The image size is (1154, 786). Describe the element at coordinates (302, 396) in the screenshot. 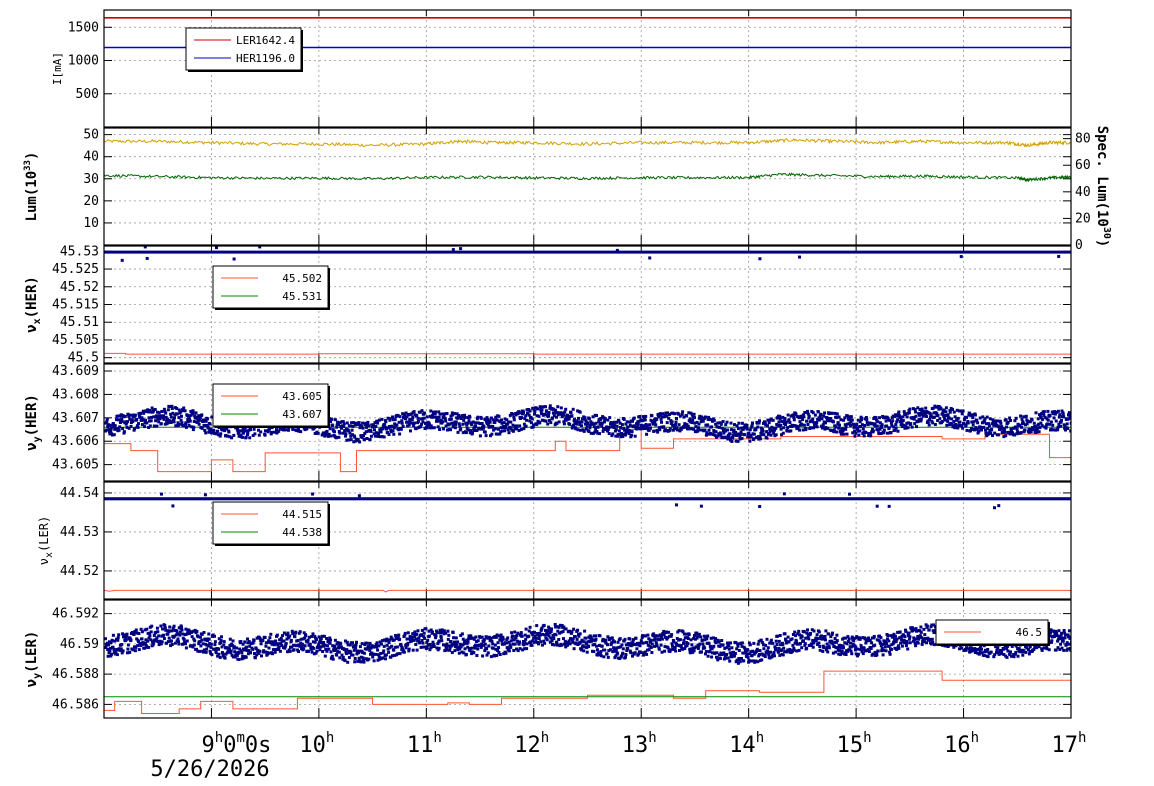

I see `legend-value: 43.605` at that location.